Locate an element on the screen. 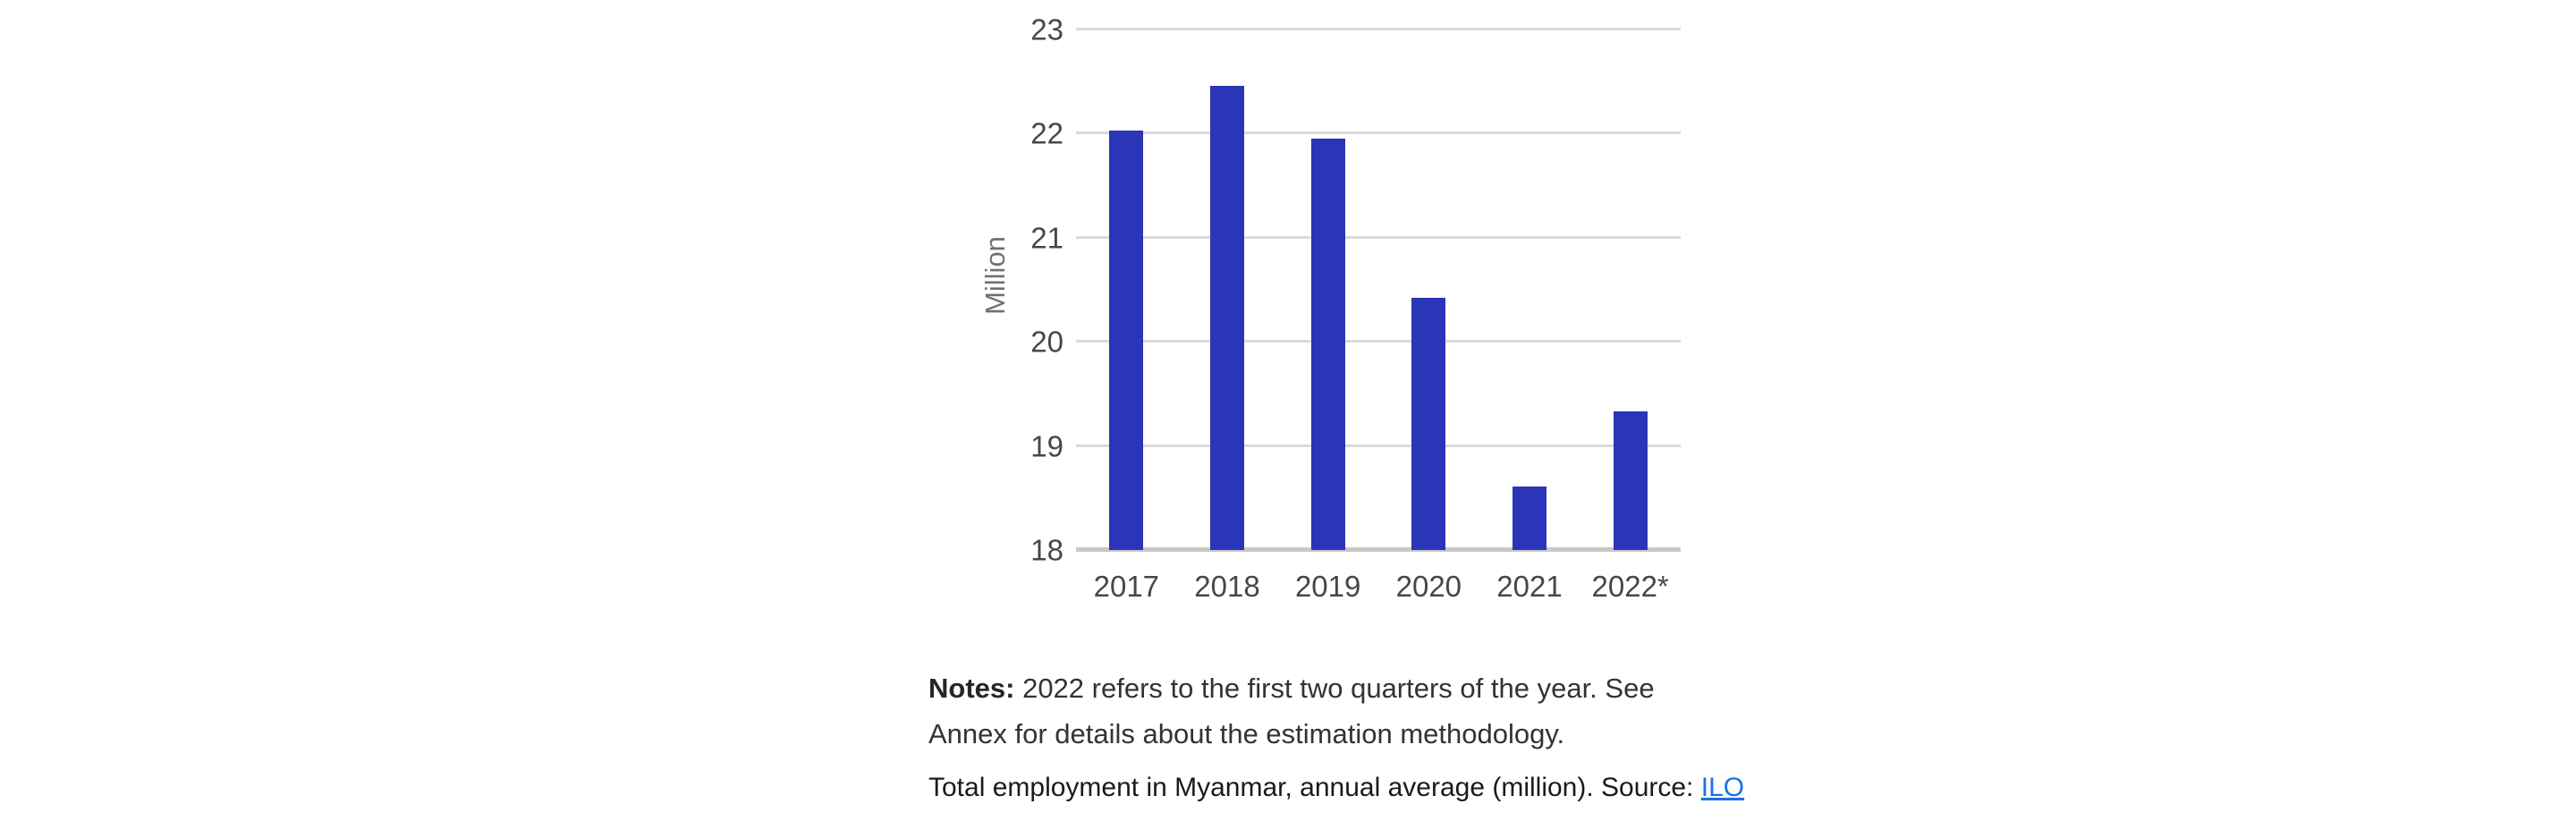  y-tick-label-23: 23 is located at coordinates (1046, 30).